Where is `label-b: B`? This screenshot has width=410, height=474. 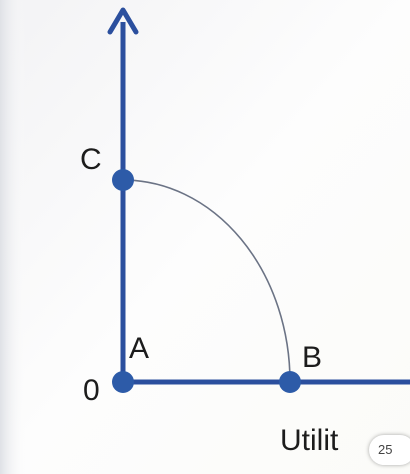
label-b: B is located at coordinates (312, 357).